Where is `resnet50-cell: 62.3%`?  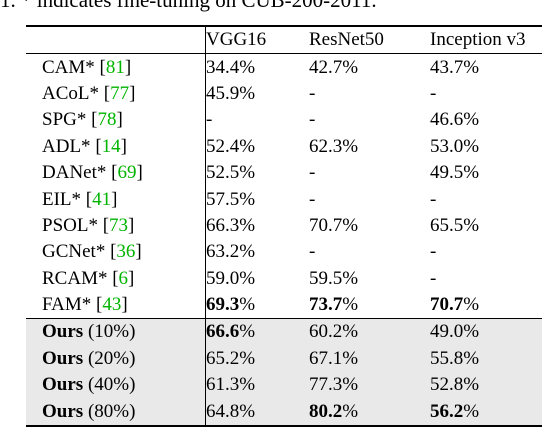 resnet50-cell: 62.3% is located at coordinates (334, 146).